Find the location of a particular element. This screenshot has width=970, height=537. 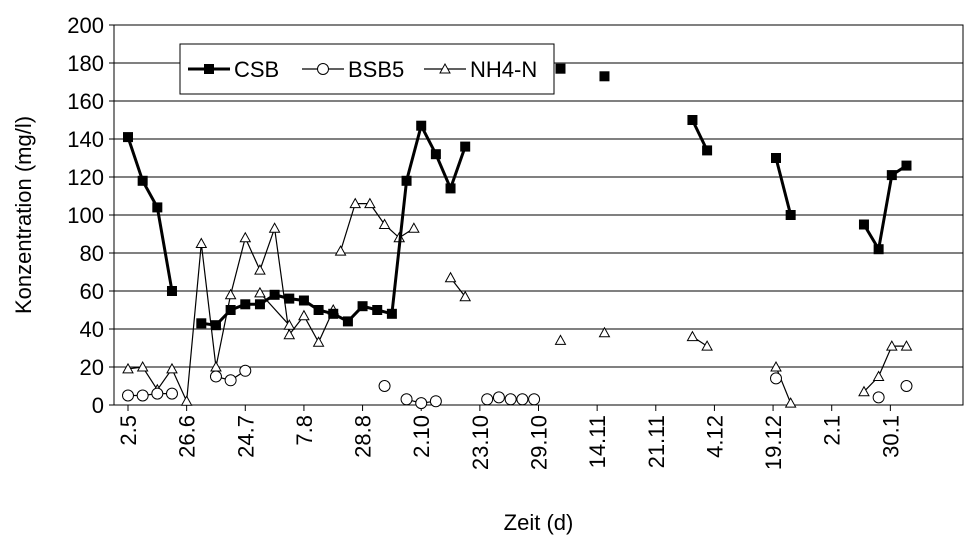

y-tick-label: 140 is located at coordinates (85, 139).